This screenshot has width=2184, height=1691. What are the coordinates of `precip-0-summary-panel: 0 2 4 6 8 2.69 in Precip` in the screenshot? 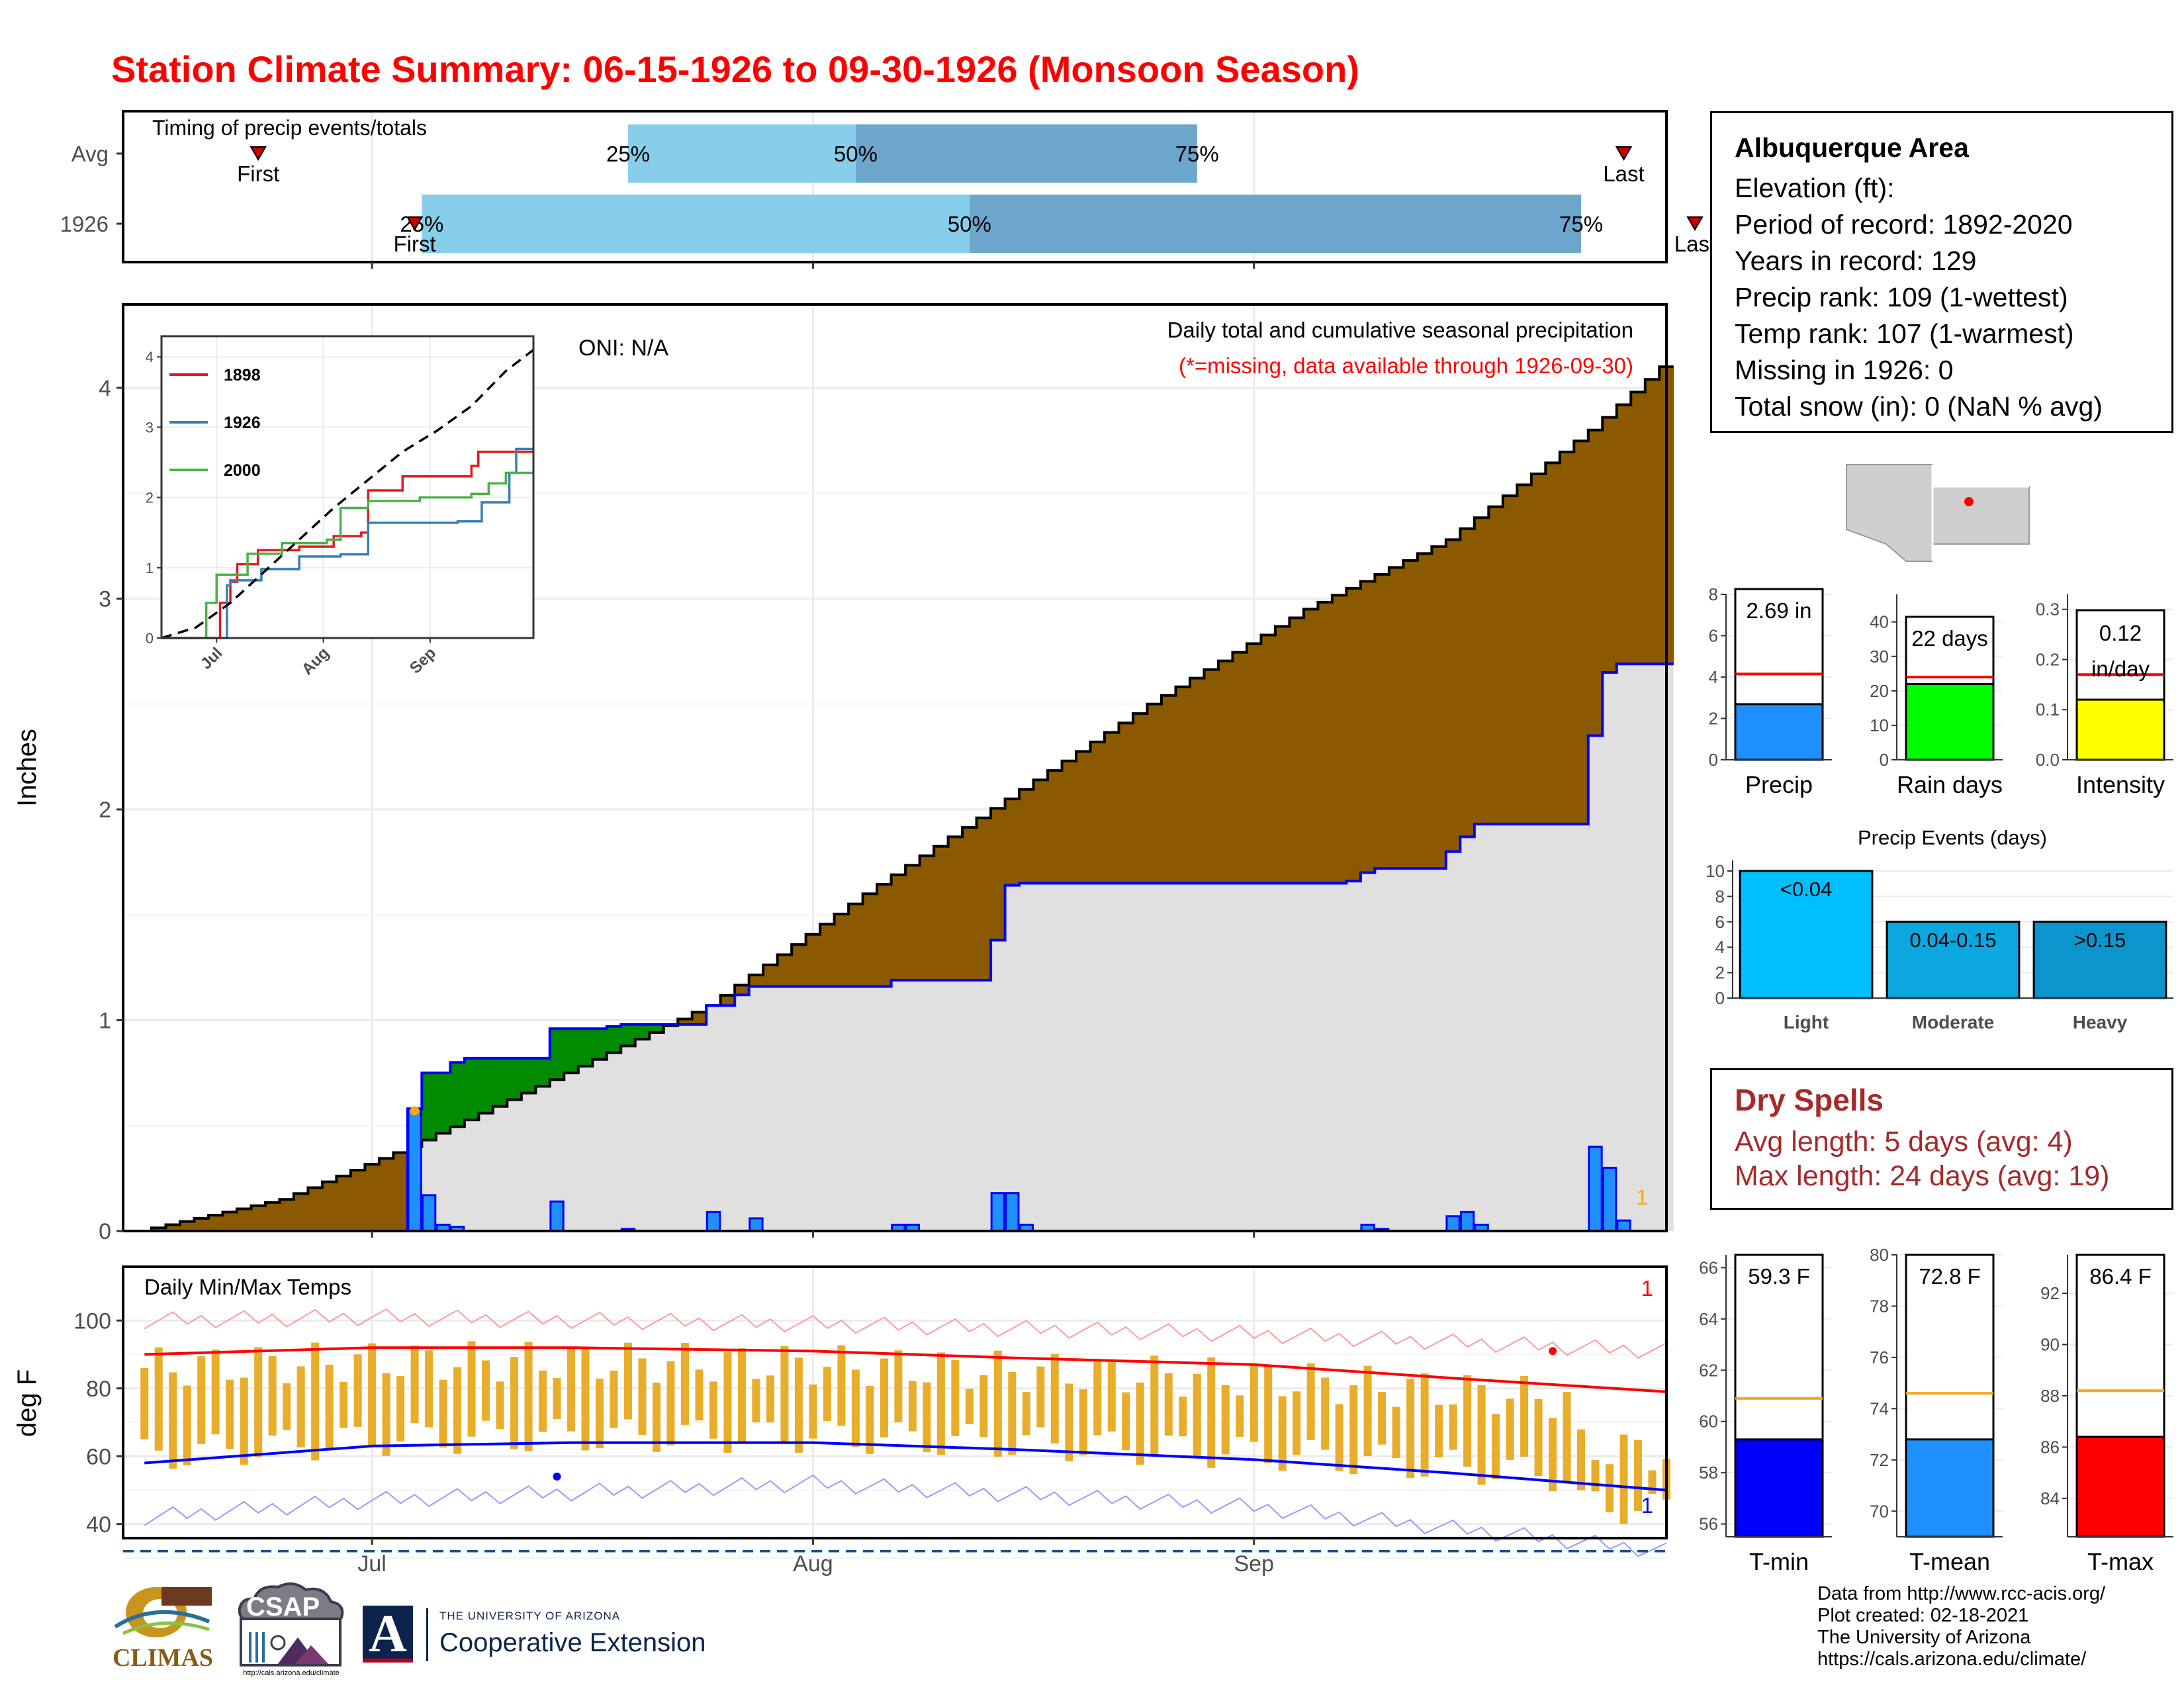 It's located at (1770, 691).